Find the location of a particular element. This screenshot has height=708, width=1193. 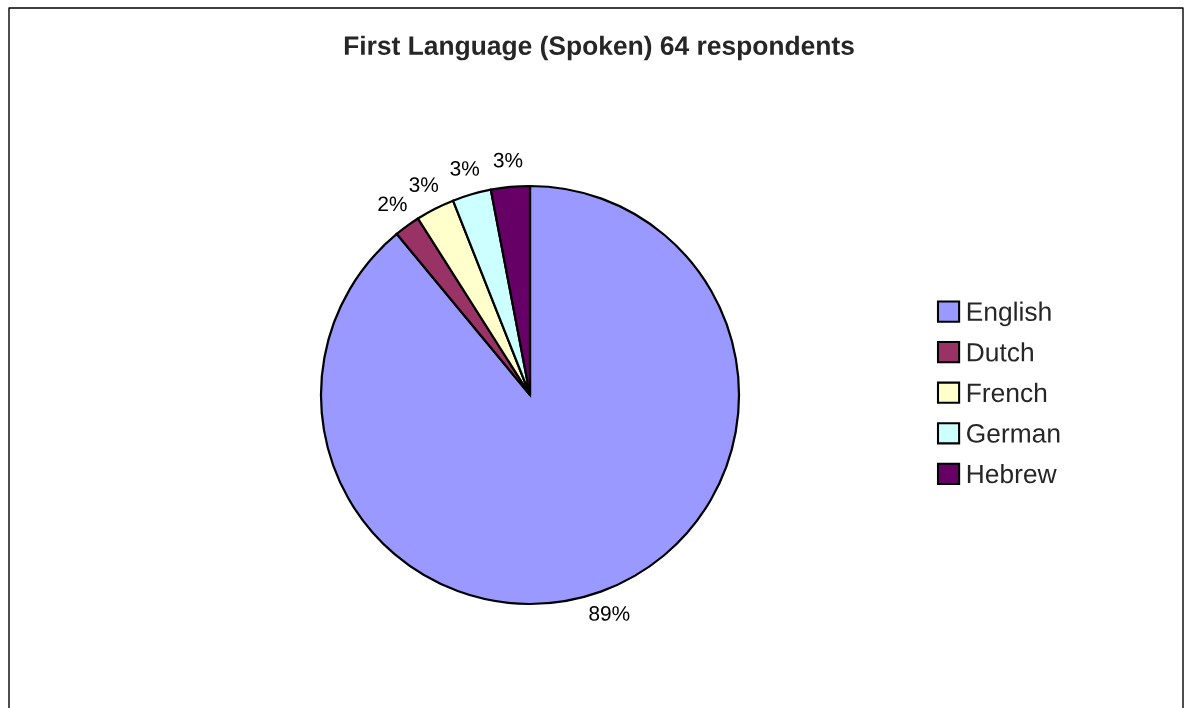

legend-label: German is located at coordinates (1013, 433).